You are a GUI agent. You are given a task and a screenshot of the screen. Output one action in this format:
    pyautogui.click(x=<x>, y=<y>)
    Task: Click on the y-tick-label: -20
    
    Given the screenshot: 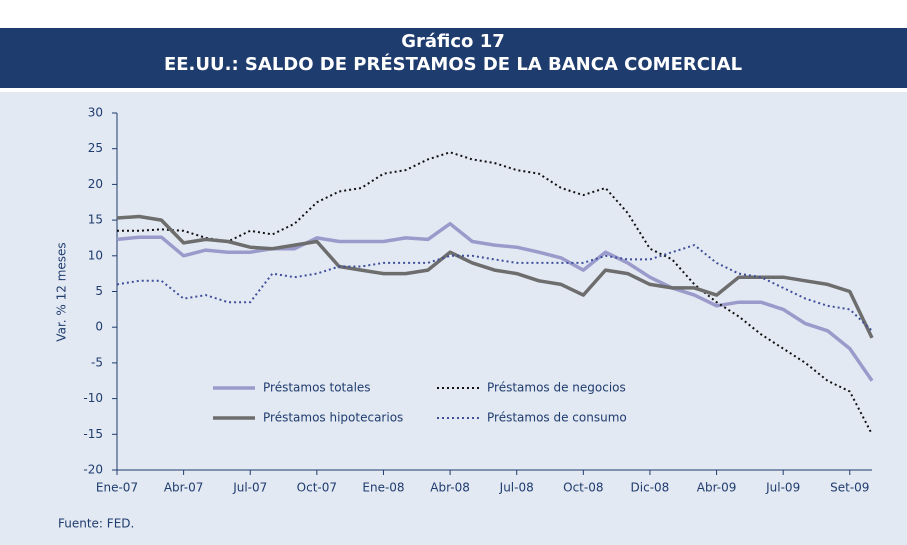 What is the action you would take?
    pyautogui.click(x=93, y=470)
    